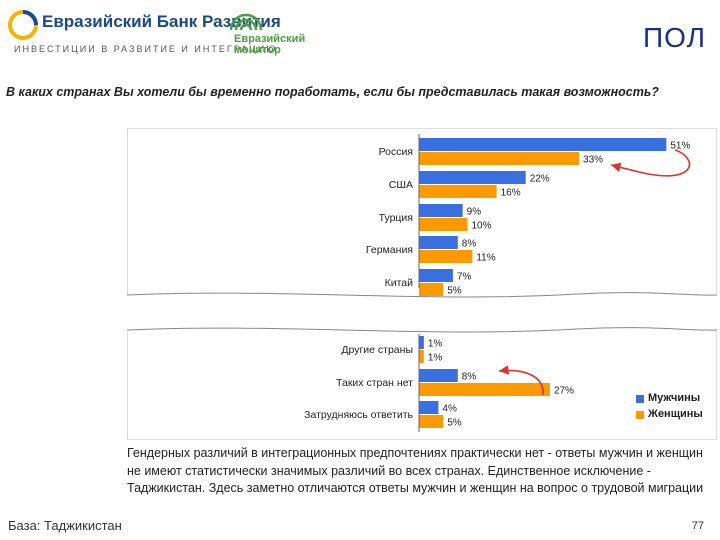  Describe the element at coordinates (377, 350) in the screenshot. I see `category-label: Другие страны` at that location.